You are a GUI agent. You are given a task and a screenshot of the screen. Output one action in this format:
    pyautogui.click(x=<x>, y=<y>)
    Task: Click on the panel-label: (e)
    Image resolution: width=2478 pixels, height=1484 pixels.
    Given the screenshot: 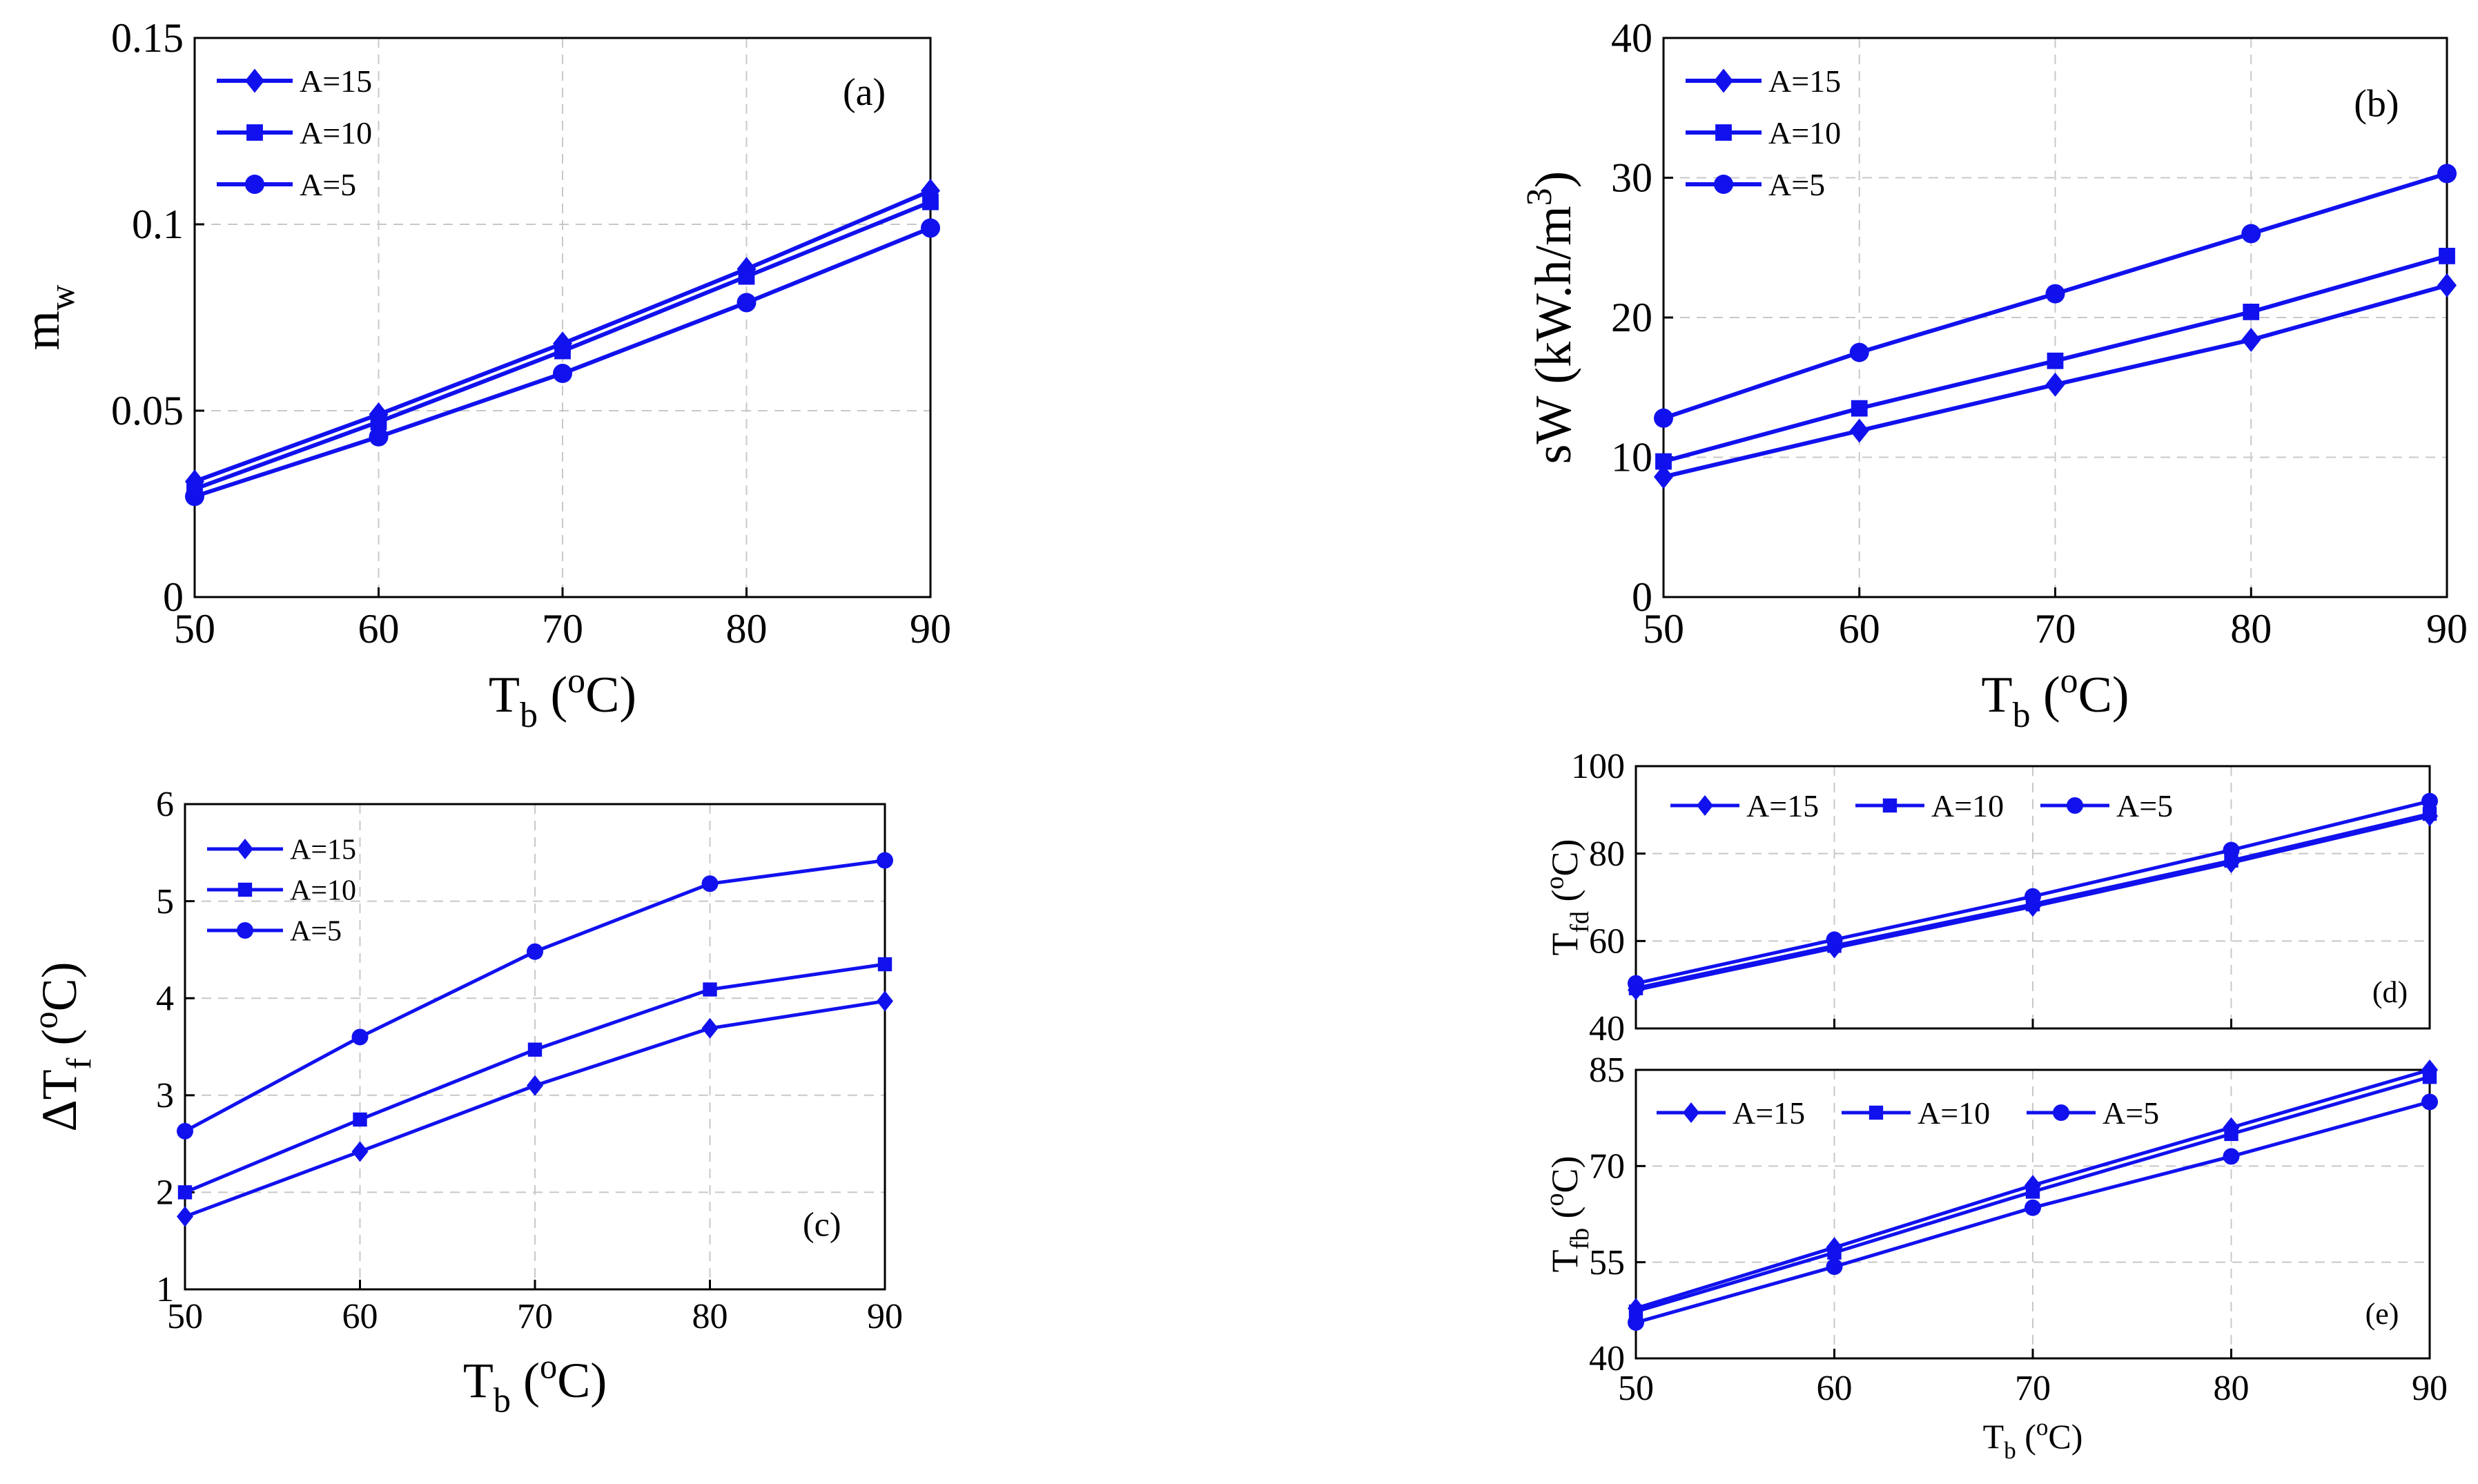 What is the action you would take?
    pyautogui.click(x=2382, y=1314)
    